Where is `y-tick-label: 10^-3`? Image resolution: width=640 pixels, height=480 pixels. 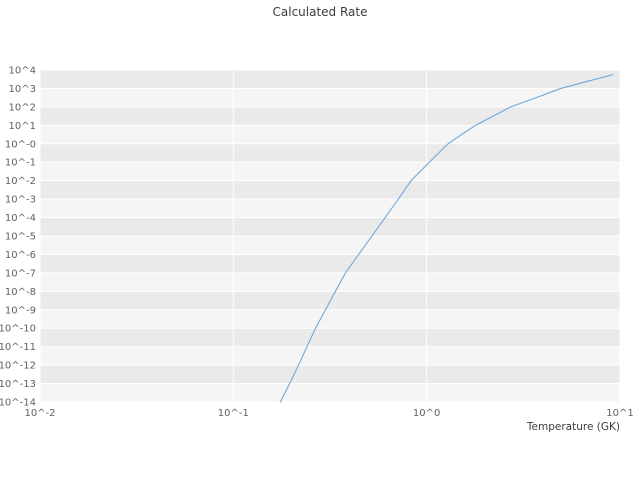
y-tick-label: 10^-3 is located at coordinates (20, 200).